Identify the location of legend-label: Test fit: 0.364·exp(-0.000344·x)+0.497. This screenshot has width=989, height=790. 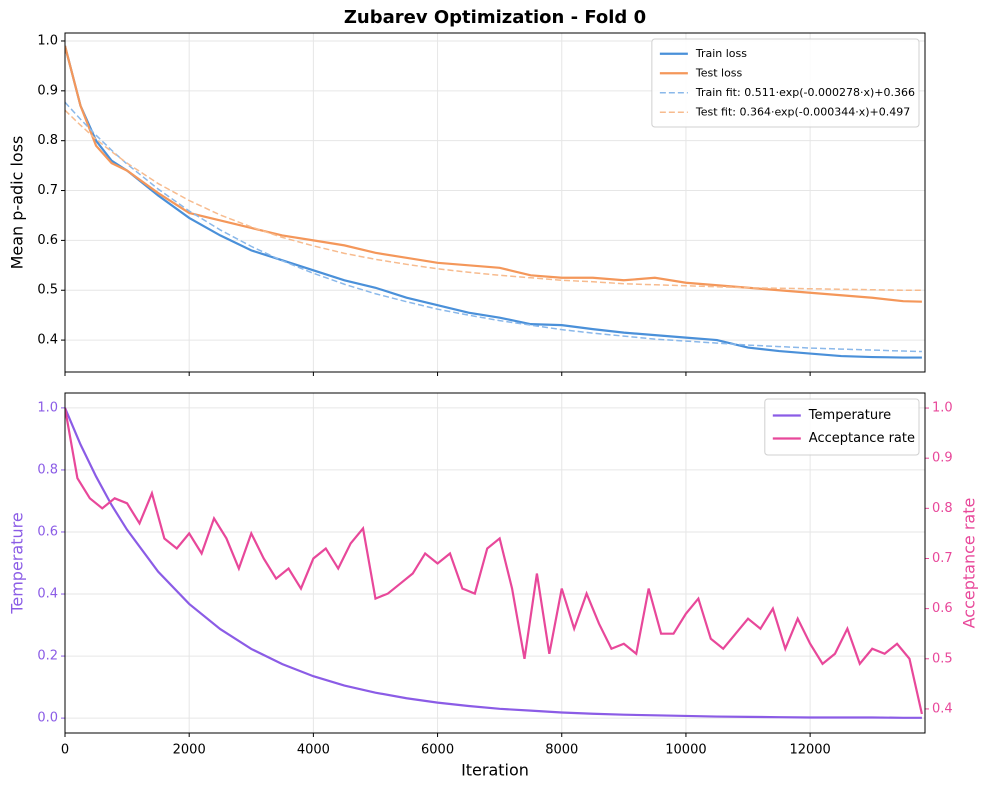
(802, 111).